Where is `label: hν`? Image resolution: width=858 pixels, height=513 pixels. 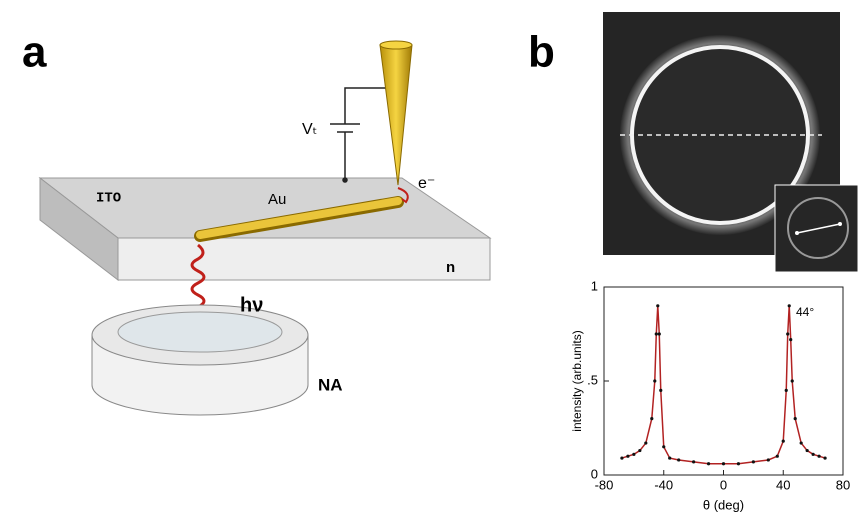
label: hν is located at coordinates (251, 305).